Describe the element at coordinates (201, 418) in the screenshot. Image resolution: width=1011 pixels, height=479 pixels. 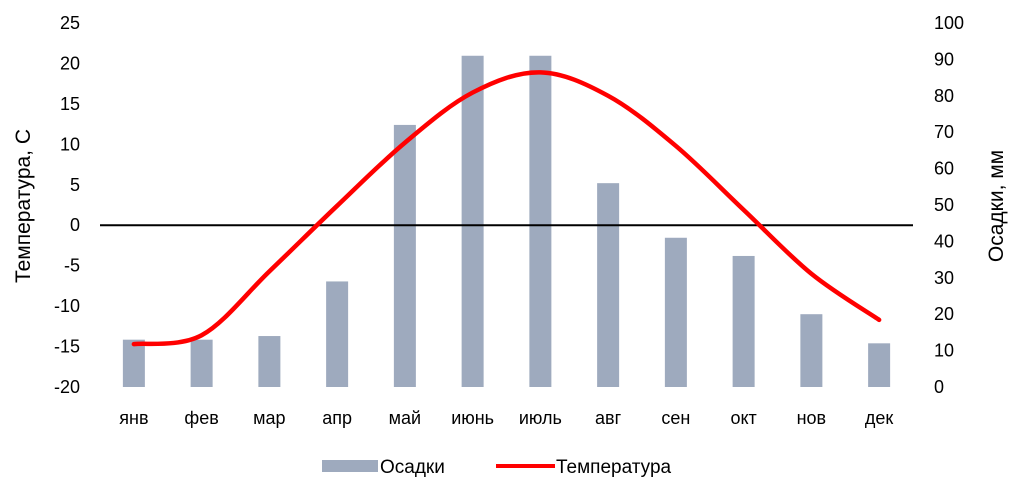
I see `x-tick-label: фев` at that location.